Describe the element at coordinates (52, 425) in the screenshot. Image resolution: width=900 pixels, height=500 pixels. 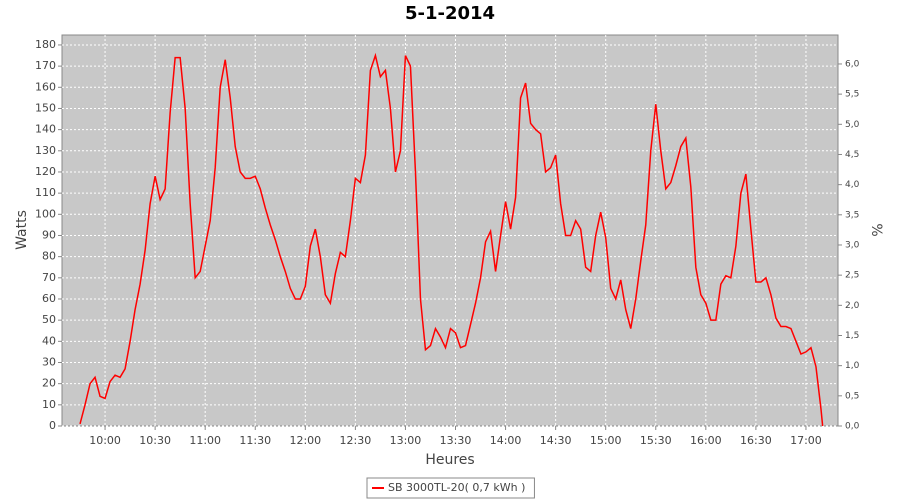
I see `y-tick-label: 0` at that location.